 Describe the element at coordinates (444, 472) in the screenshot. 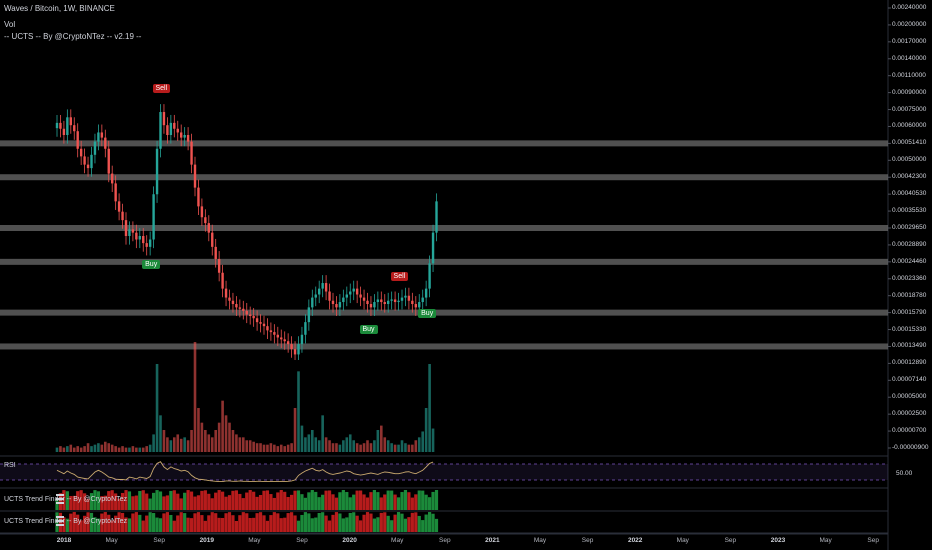

I see `rsi-band` at that location.